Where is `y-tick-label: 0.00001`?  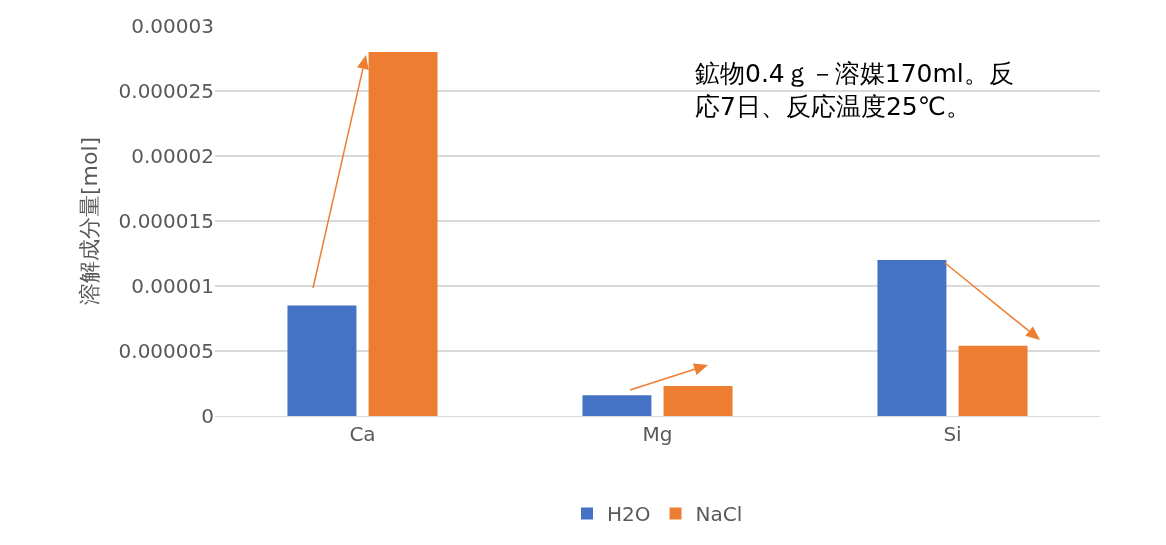 y-tick-label: 0.00001 is located at coordinates (172, 286).